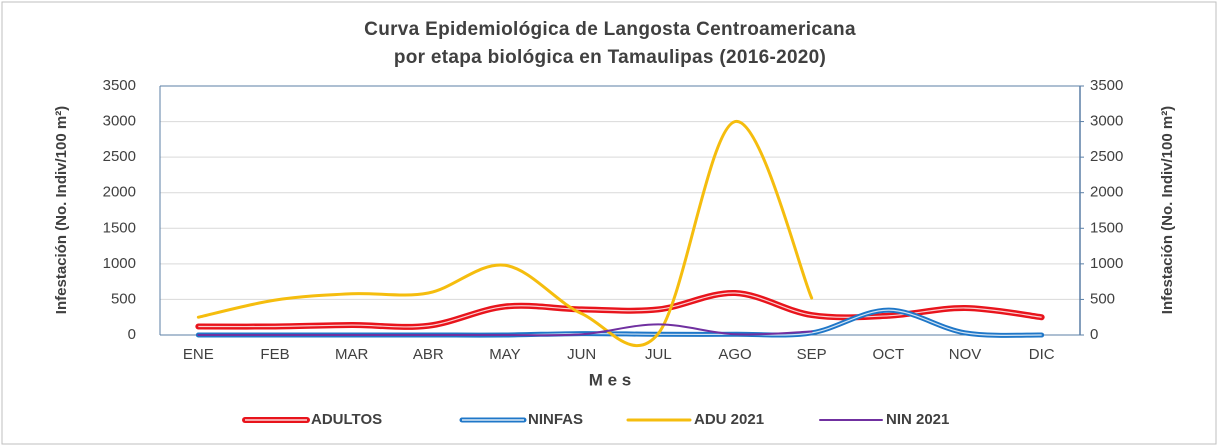 The width and height of the screenshot is (1219, 447). Describe the element at coordinates (888, 354) in the screenshot. I see `x-tick-label: OCT` at that location.